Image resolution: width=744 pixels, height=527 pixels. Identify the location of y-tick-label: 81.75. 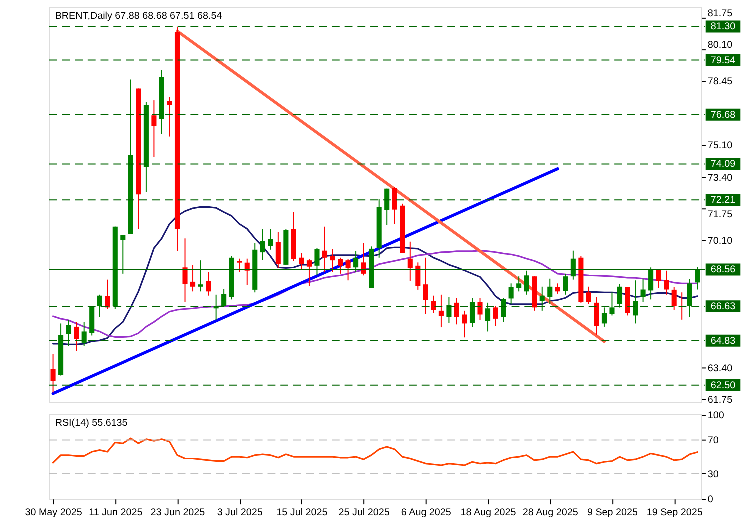
(721, 14).